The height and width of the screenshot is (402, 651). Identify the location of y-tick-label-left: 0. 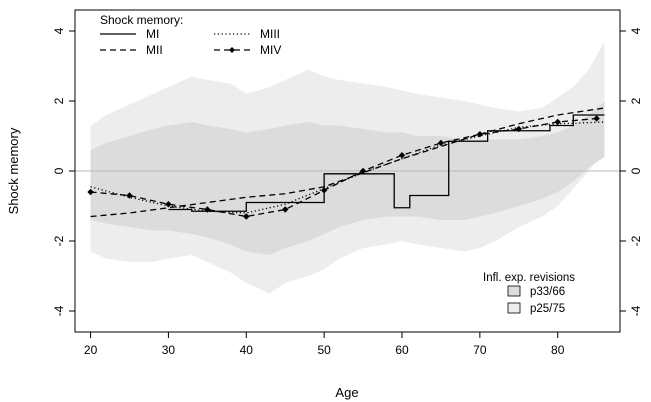
(59, 170).